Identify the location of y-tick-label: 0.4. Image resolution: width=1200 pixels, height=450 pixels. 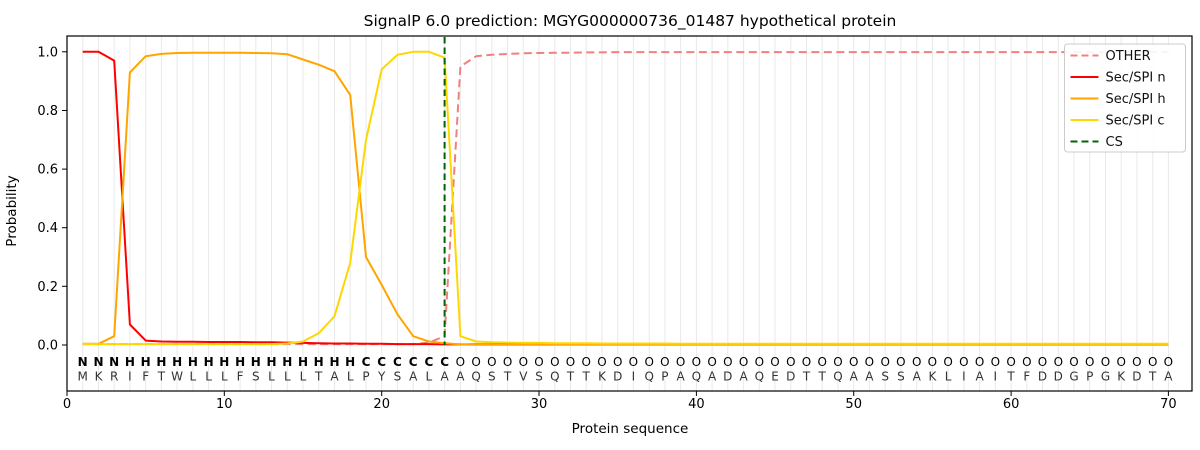
(47, 228).